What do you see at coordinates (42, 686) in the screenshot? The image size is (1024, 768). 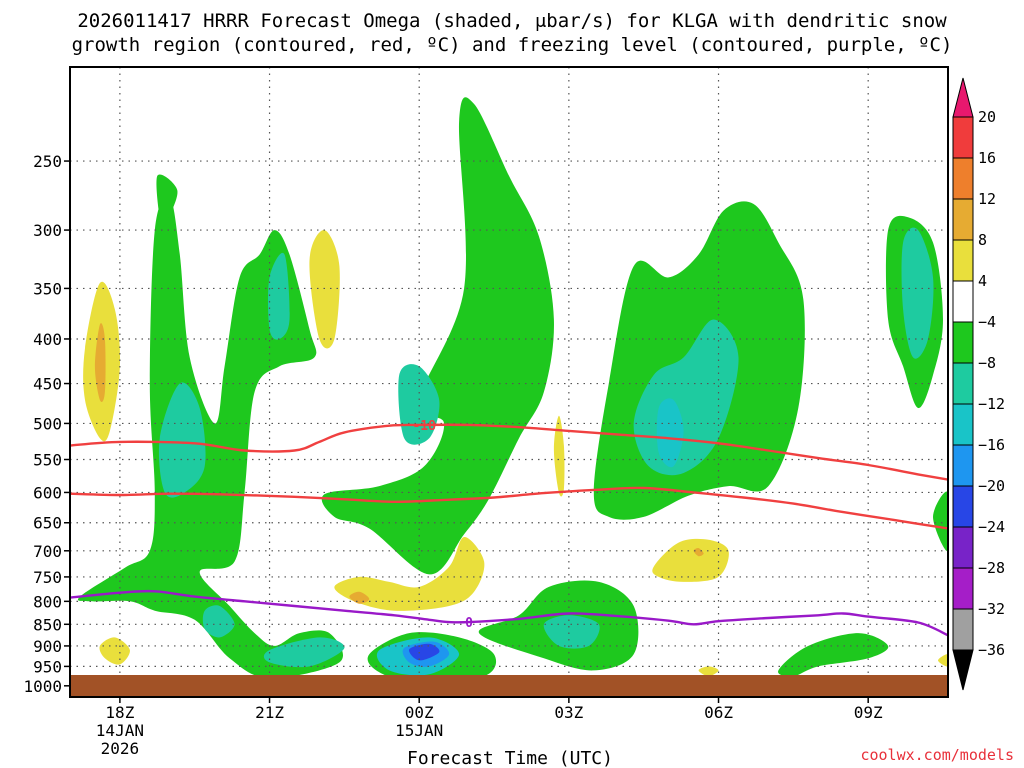 I see `y-tick-label: 1000` at bounding box center [42, 686].